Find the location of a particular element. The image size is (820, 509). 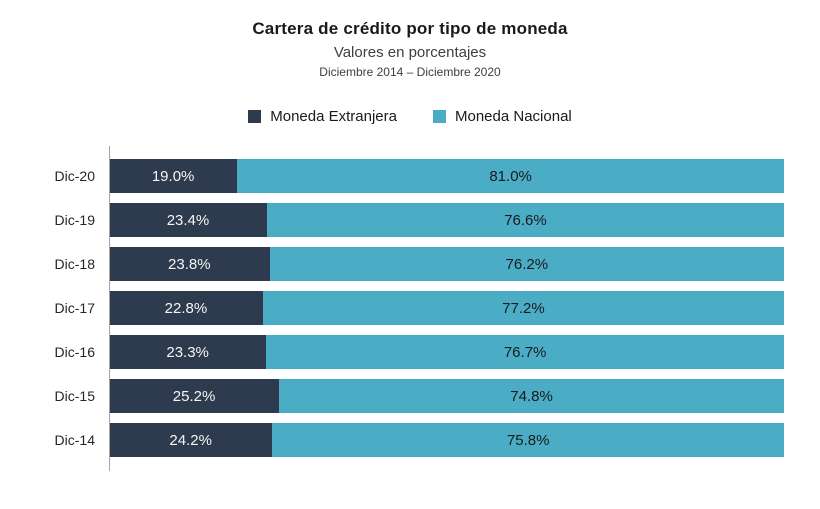

bar-value-label: 77.2% is located at coordinates (523, 308).